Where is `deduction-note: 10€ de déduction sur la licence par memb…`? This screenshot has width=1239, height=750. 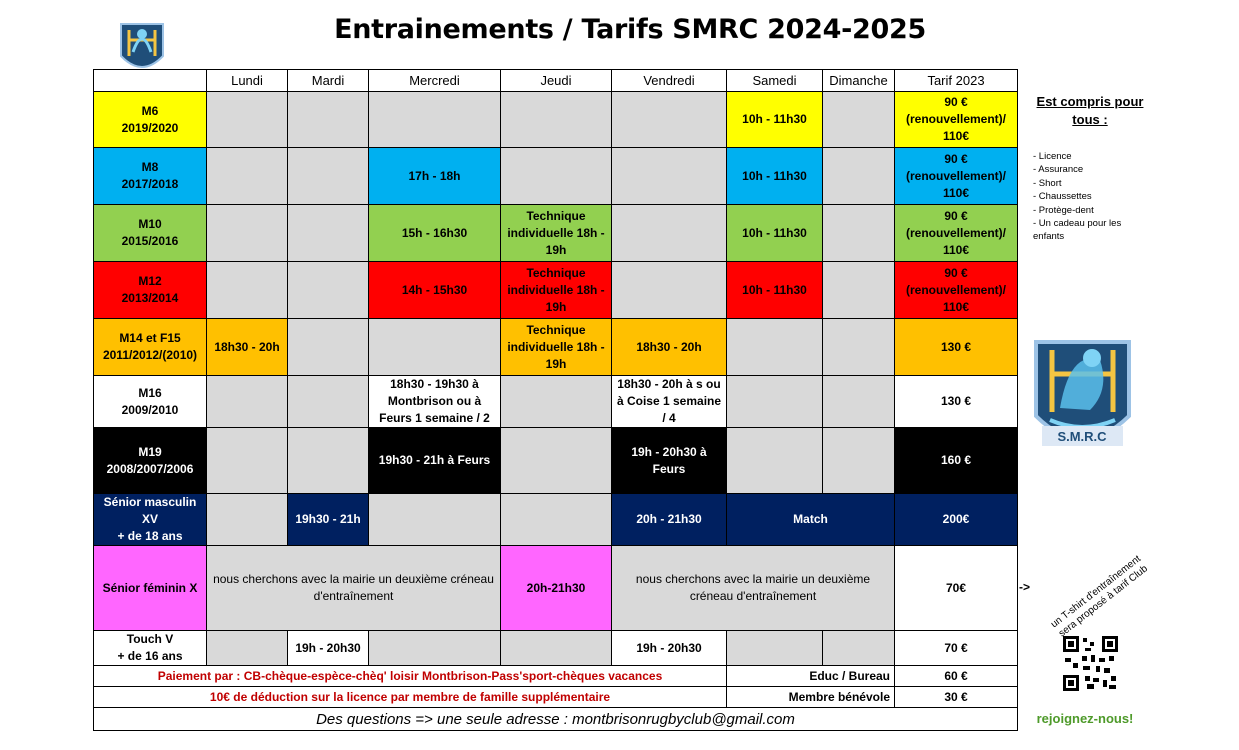 deduction-note: 10€ de déduction sur la licence par memb… is located at coordinates (410, 697).